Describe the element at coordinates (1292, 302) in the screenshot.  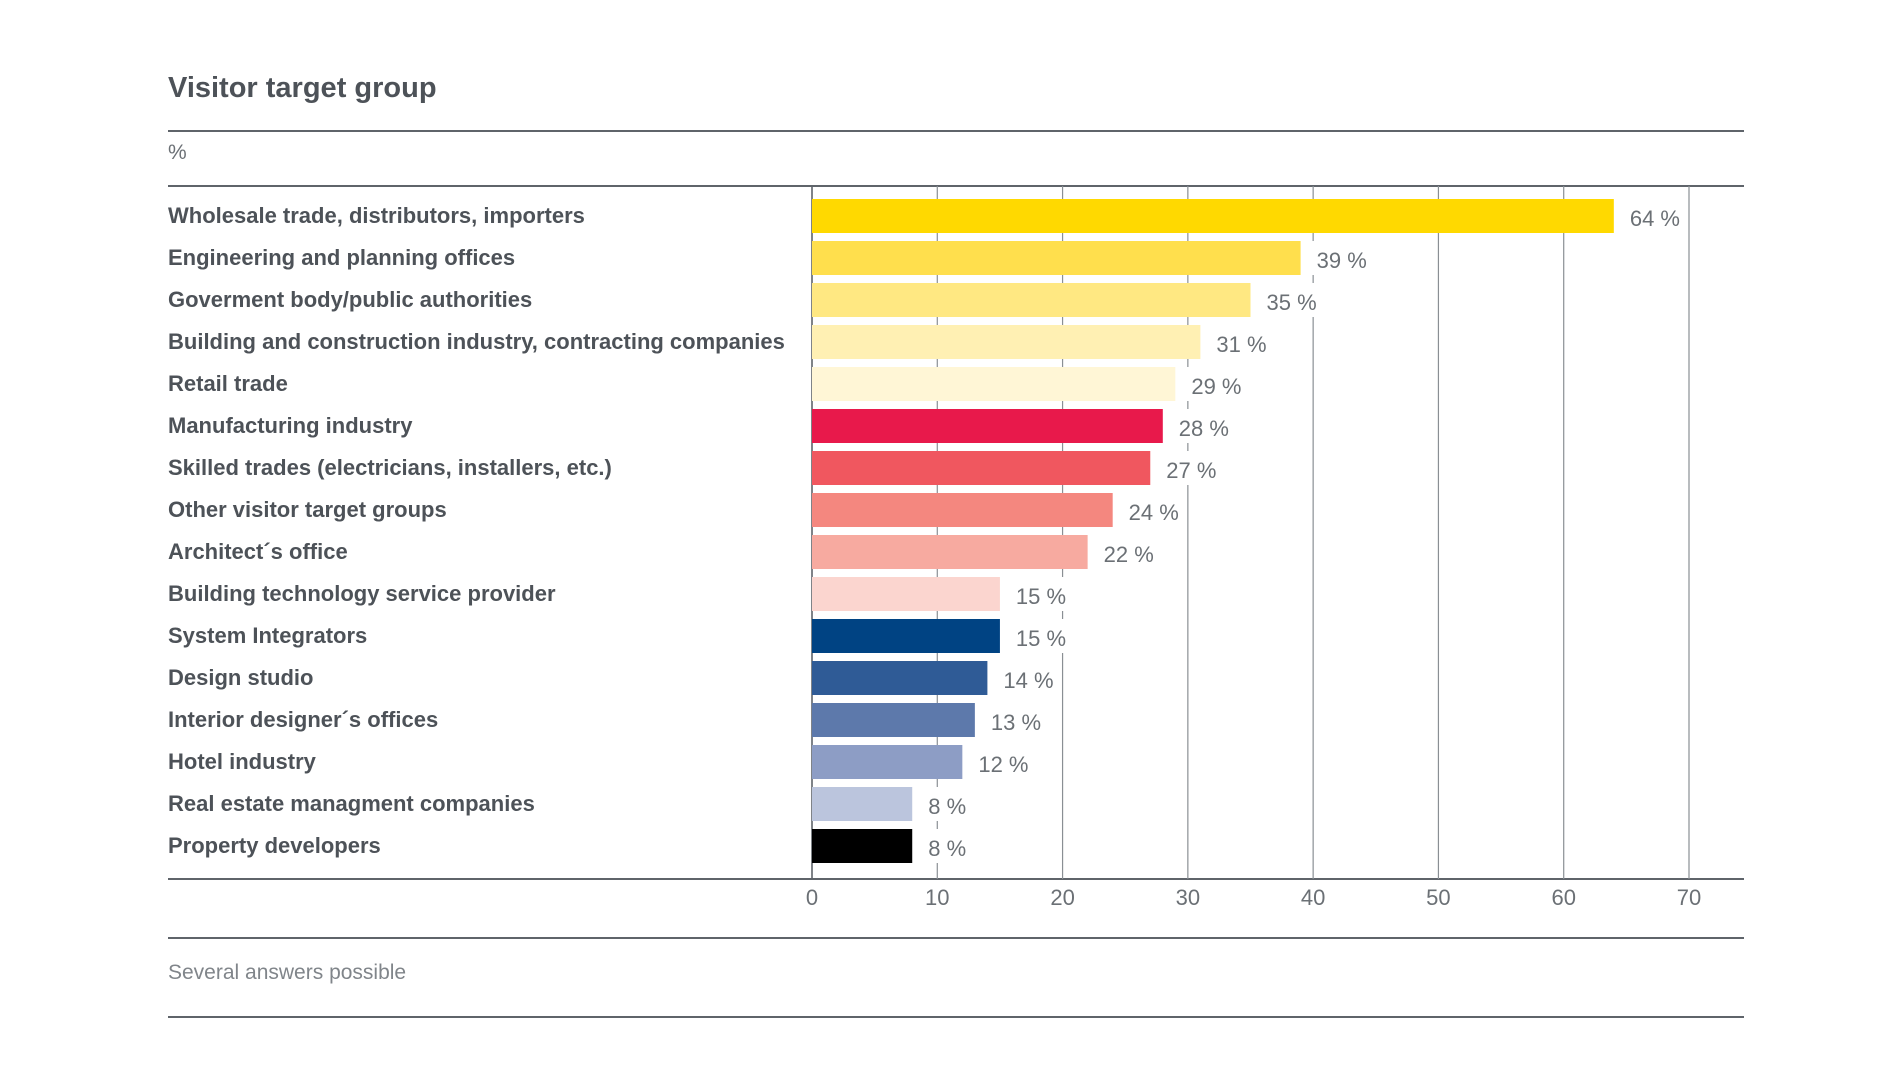
I see `value-label: 35 %` at that location.